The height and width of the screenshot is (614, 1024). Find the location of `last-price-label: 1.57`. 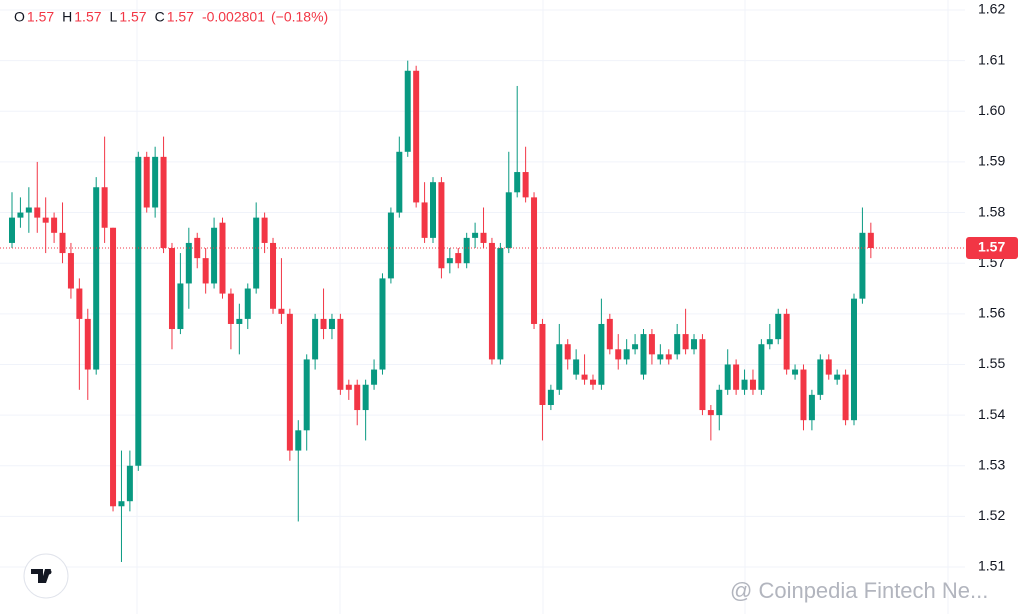

last-price-label: 1.57 is located at coordinates (991, 247).